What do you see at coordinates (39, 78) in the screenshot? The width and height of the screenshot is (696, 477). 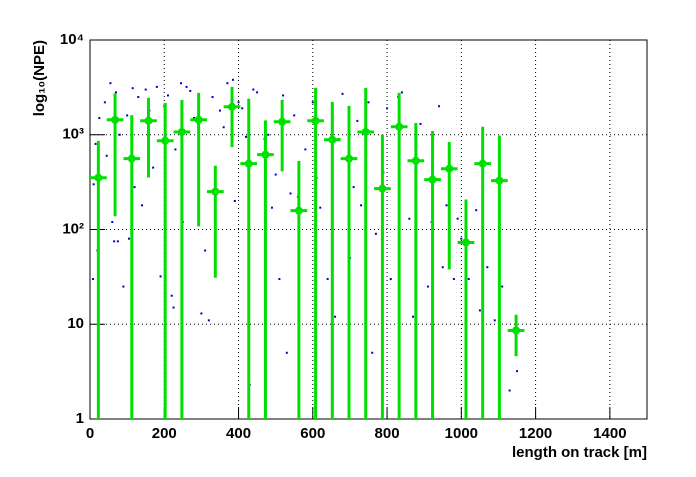 I see `y-axis-label: log₁₀(NPE)` at bounding box center [39, 78].